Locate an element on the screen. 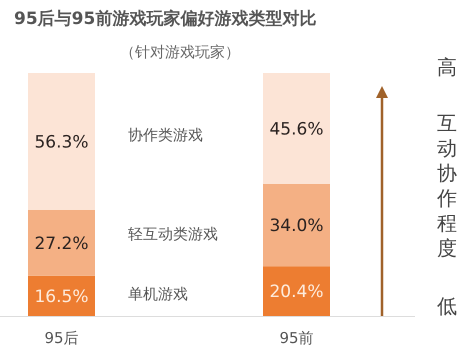 The image size is (467, 354). text: 单机游戏 is located at coordinates (158, 293).